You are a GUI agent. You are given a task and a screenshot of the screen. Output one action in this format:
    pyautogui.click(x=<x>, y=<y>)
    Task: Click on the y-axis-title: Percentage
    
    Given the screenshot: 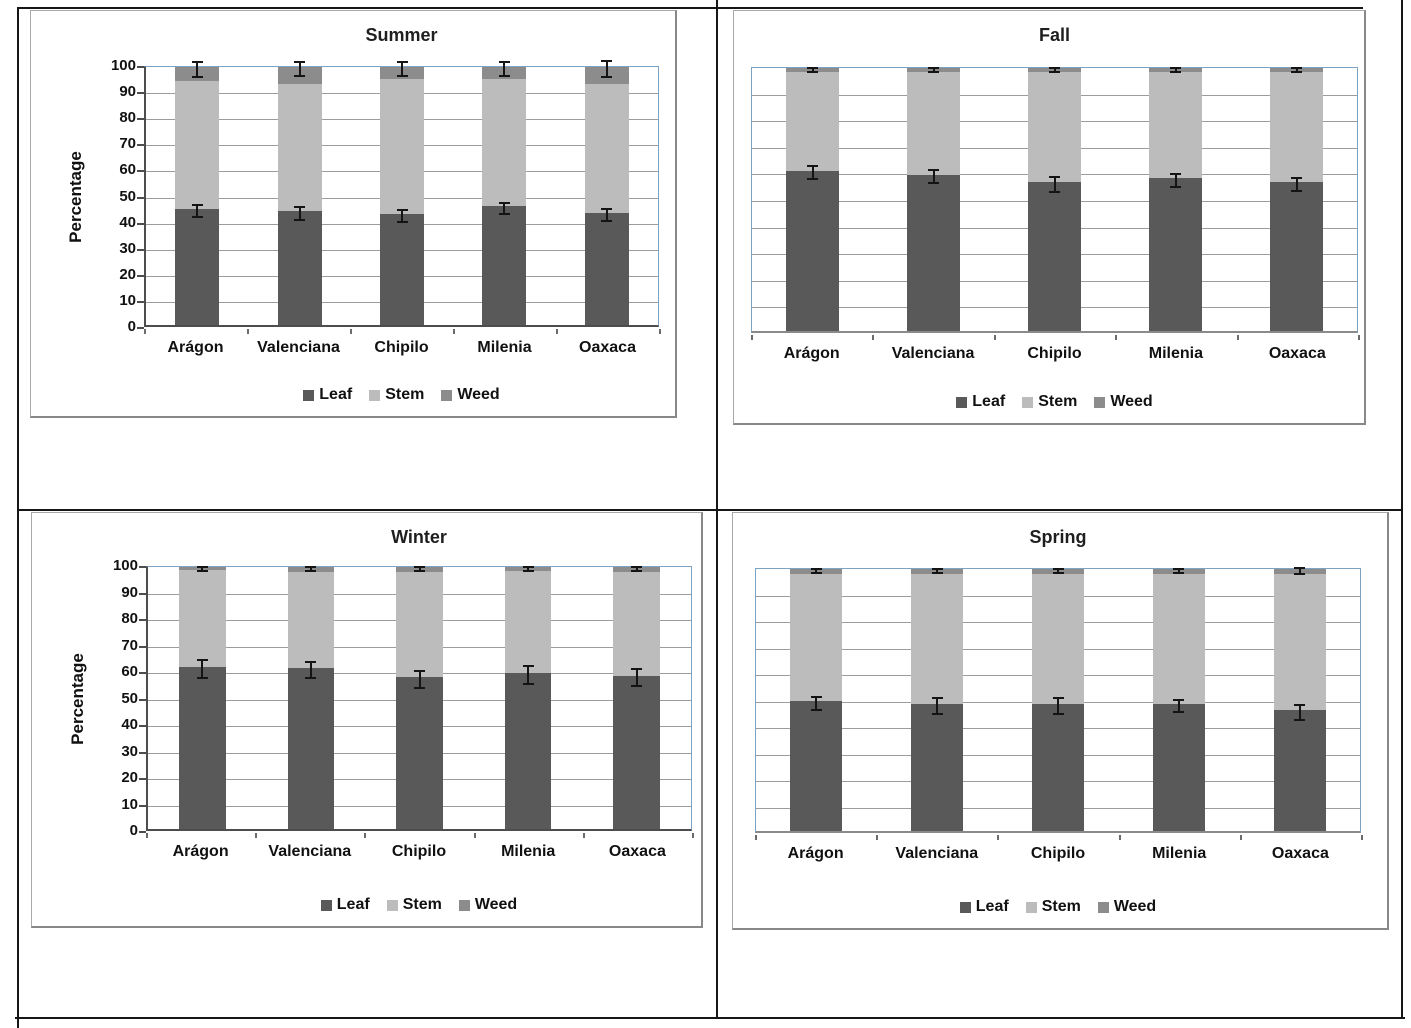 What is the action you would take?
    pyautogui.click(x=75, y=196)
    